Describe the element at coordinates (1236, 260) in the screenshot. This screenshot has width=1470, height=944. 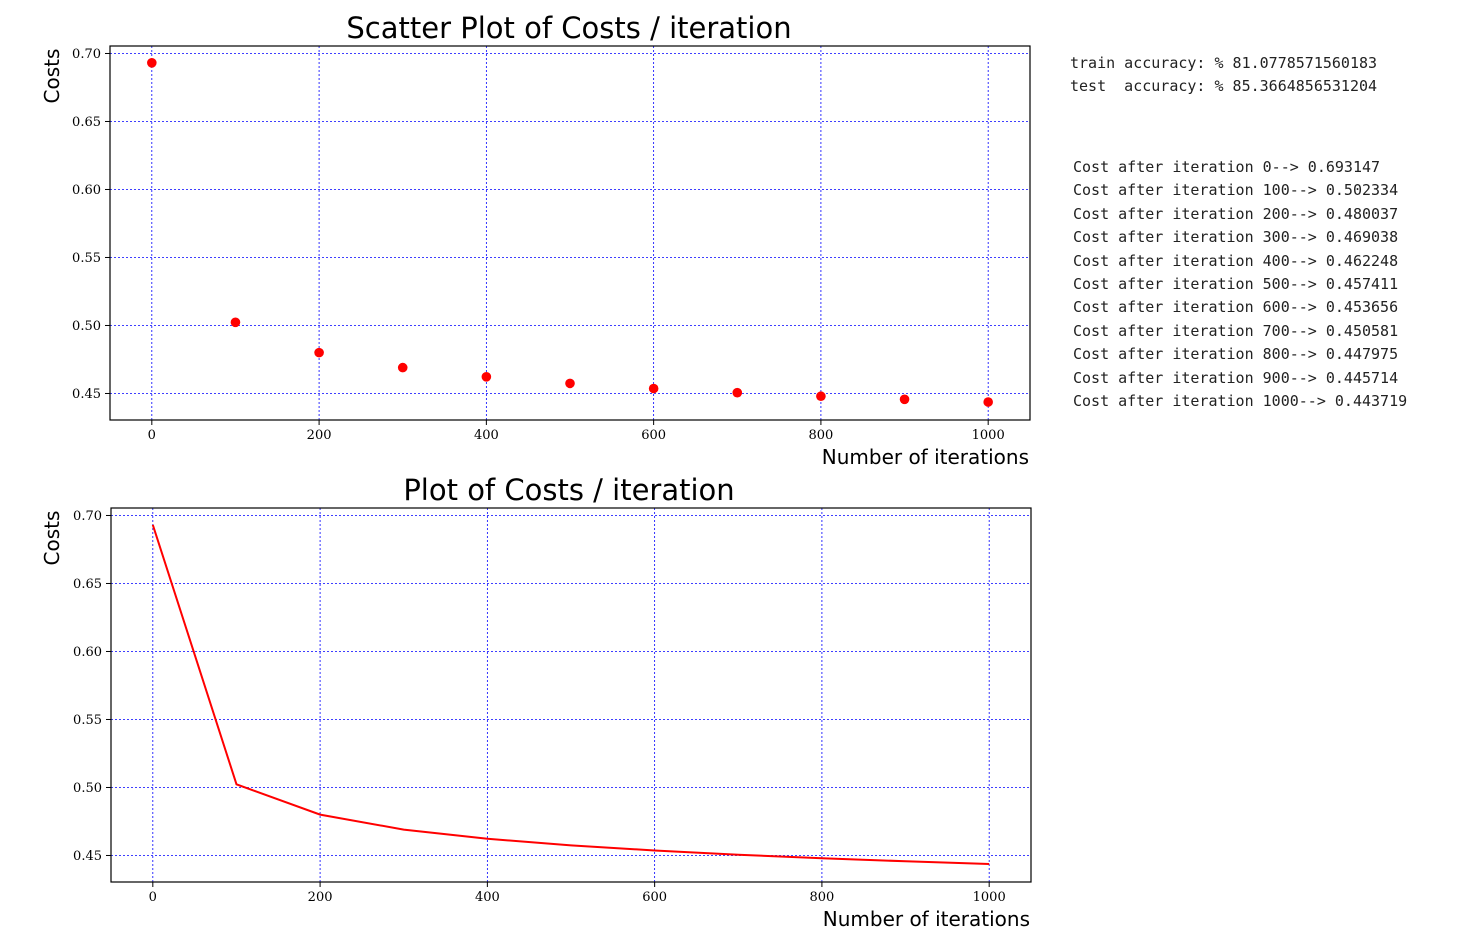
I see `cost-log-line: Cost after iteration 400--> 0.462248` at that location.